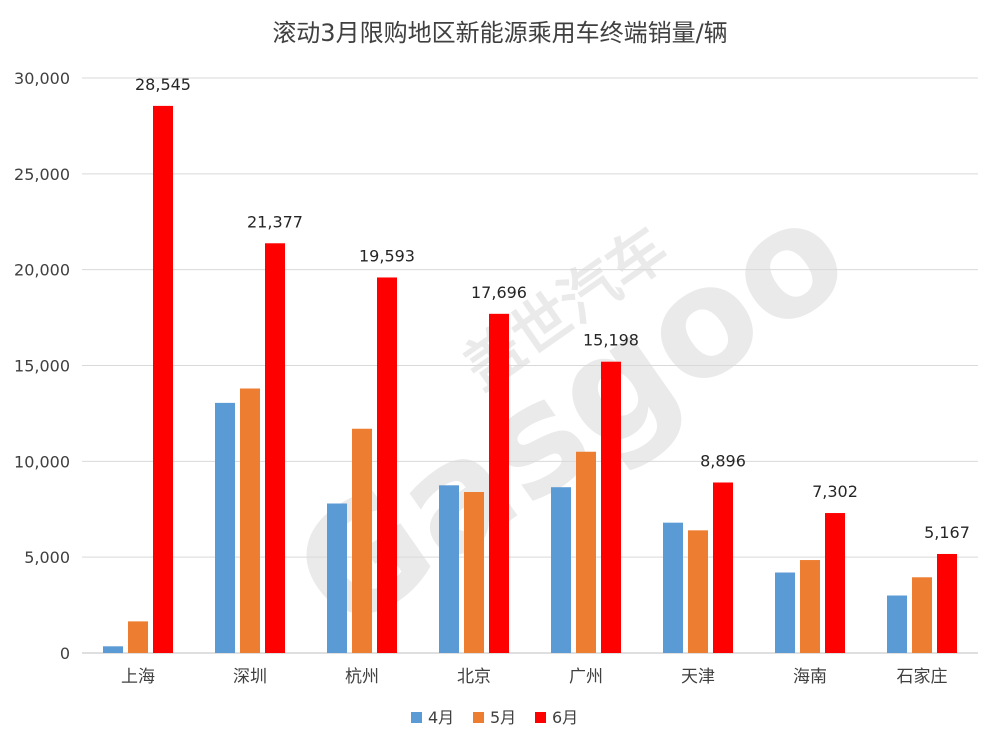  I want to click on y-tick-label: 15,000, so click(42, 366).